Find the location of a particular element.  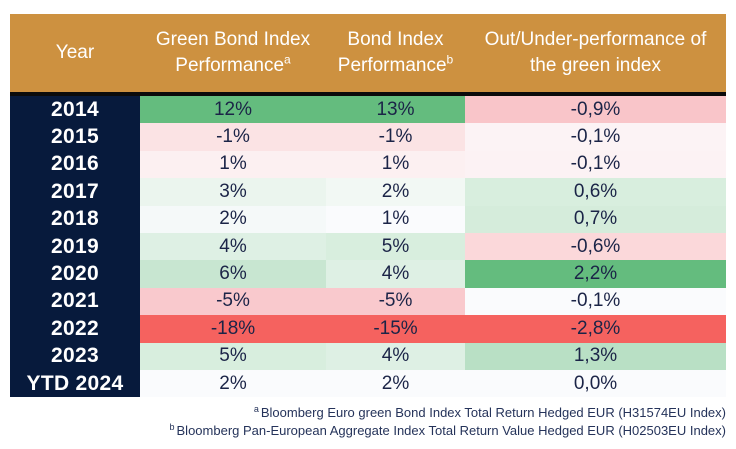

value-cell: -0,6% is located at coordinates (595, 246).